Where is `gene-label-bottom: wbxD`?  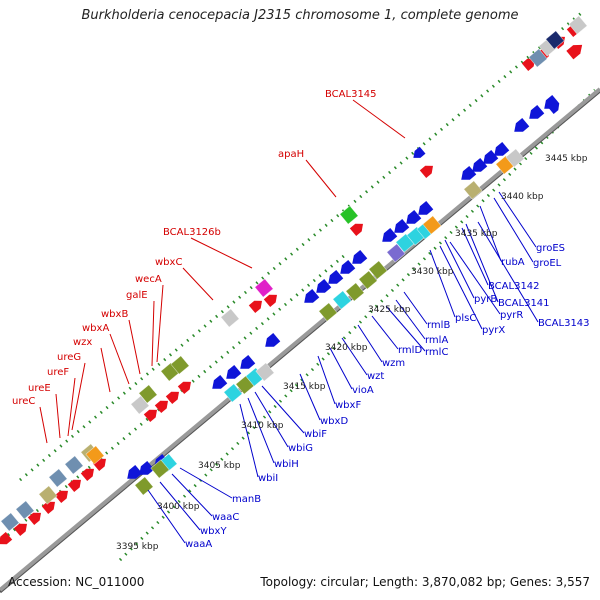
gene-label-bottom: wbxD is located at coordinates (334, 421).